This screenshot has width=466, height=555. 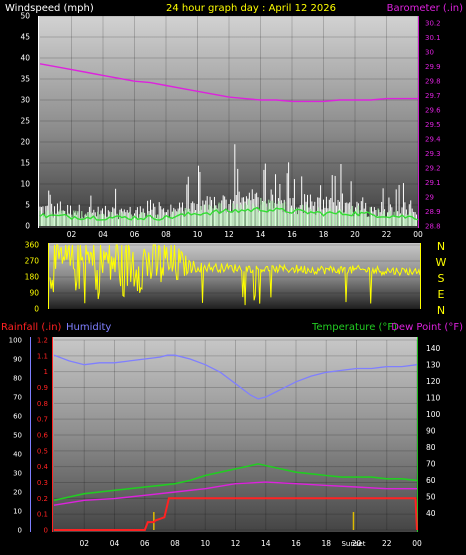 I want to click on temperature-tick-label: 80, so click(x=431, y=447).